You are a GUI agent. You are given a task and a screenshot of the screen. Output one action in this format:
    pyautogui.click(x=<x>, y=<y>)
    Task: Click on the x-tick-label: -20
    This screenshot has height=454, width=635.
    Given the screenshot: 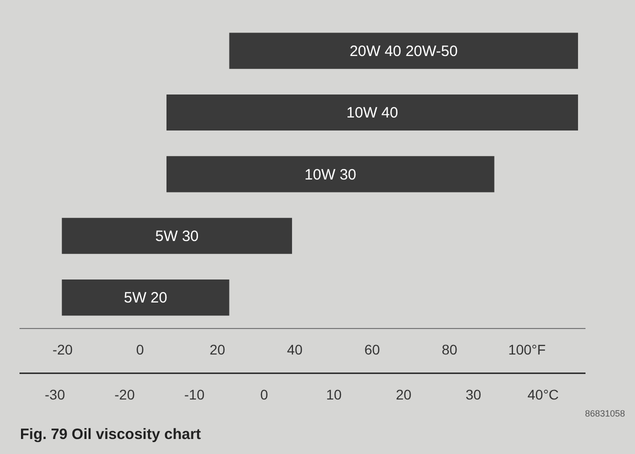 What is the action you would take?
    pyautogui.click(x=124, y=394)
    